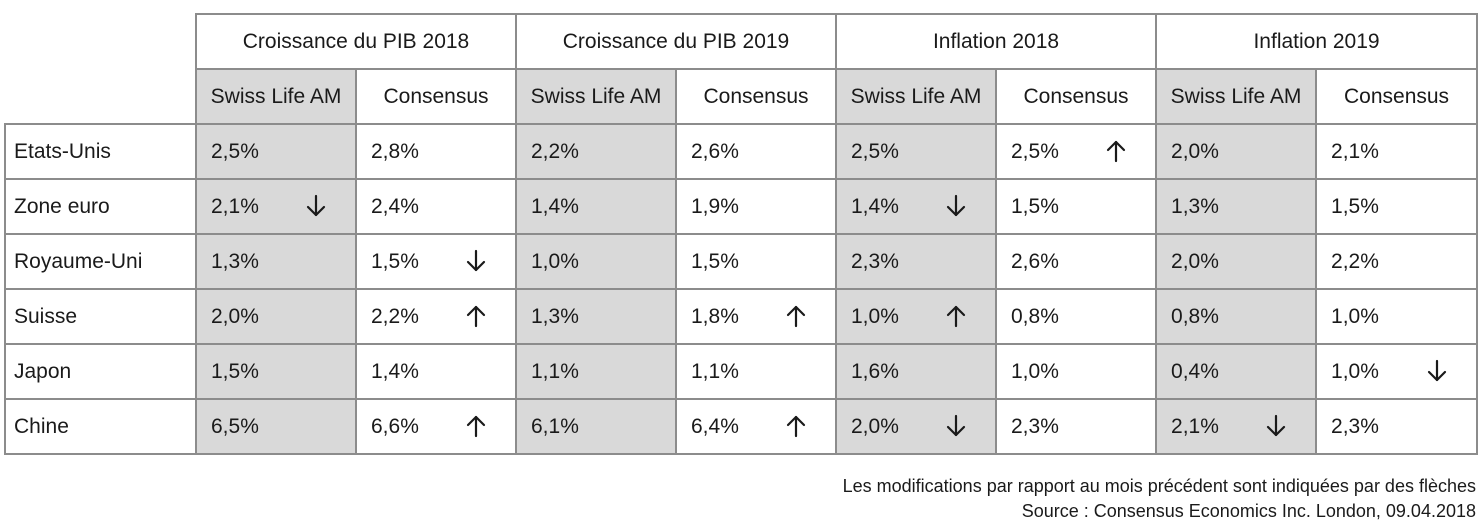 Image resolution: width=1482 pixels, height=527 pixels. I want to click on row-label: Suisse, so click(100, 316).